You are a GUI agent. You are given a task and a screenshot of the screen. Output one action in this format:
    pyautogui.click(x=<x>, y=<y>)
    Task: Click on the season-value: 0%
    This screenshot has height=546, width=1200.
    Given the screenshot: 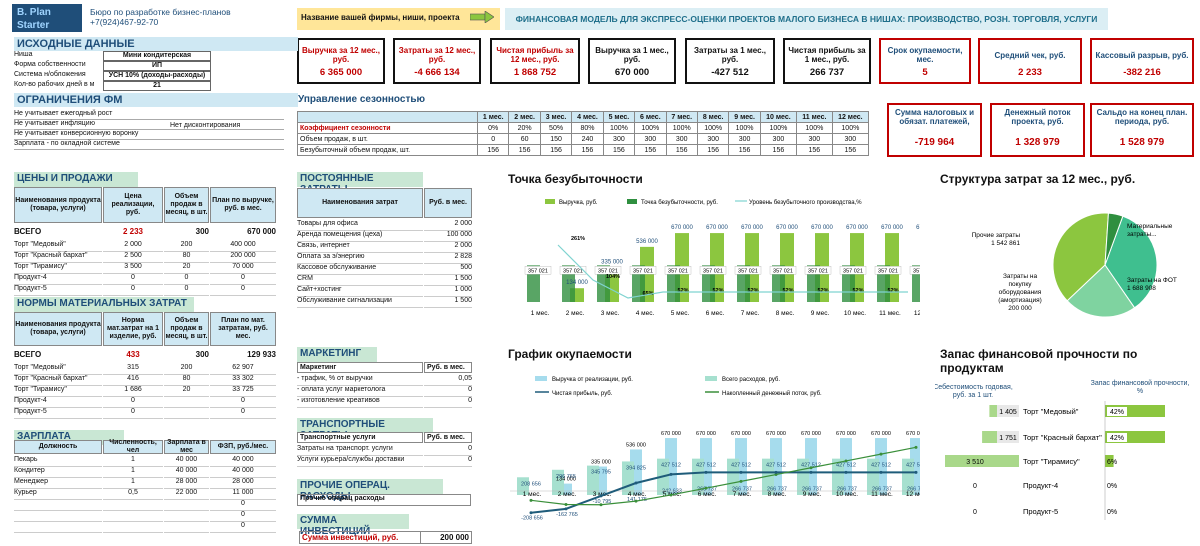 What is the action you would take?
    pyautogui.click(x=493, y=128)
    